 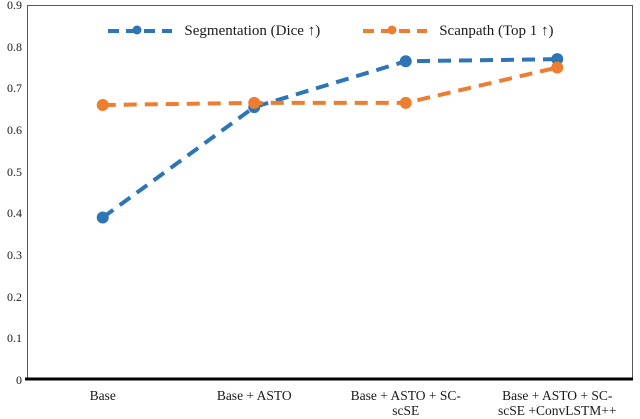 I want to click on legend-label-segmentation: Segmentation (Dice ↑), so click(x=252, y=30).